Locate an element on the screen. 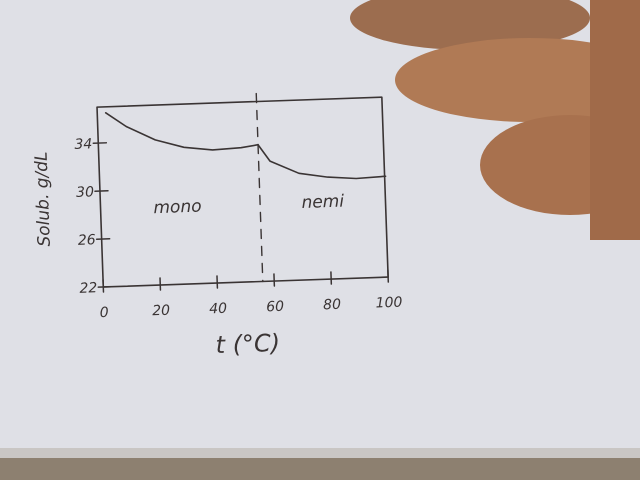  y-tick-label: 22 is located at coordinates (88, 288).